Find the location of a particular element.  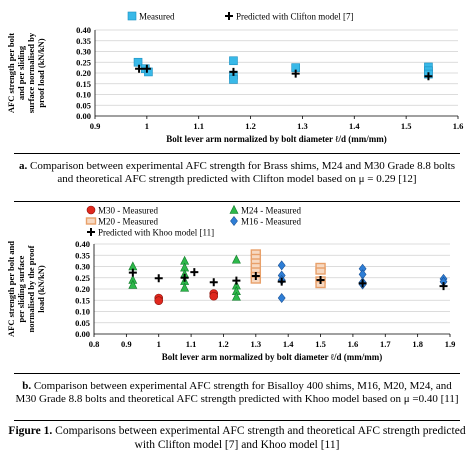

legend-marker-m24-measured is located at coordinates (234, 209).